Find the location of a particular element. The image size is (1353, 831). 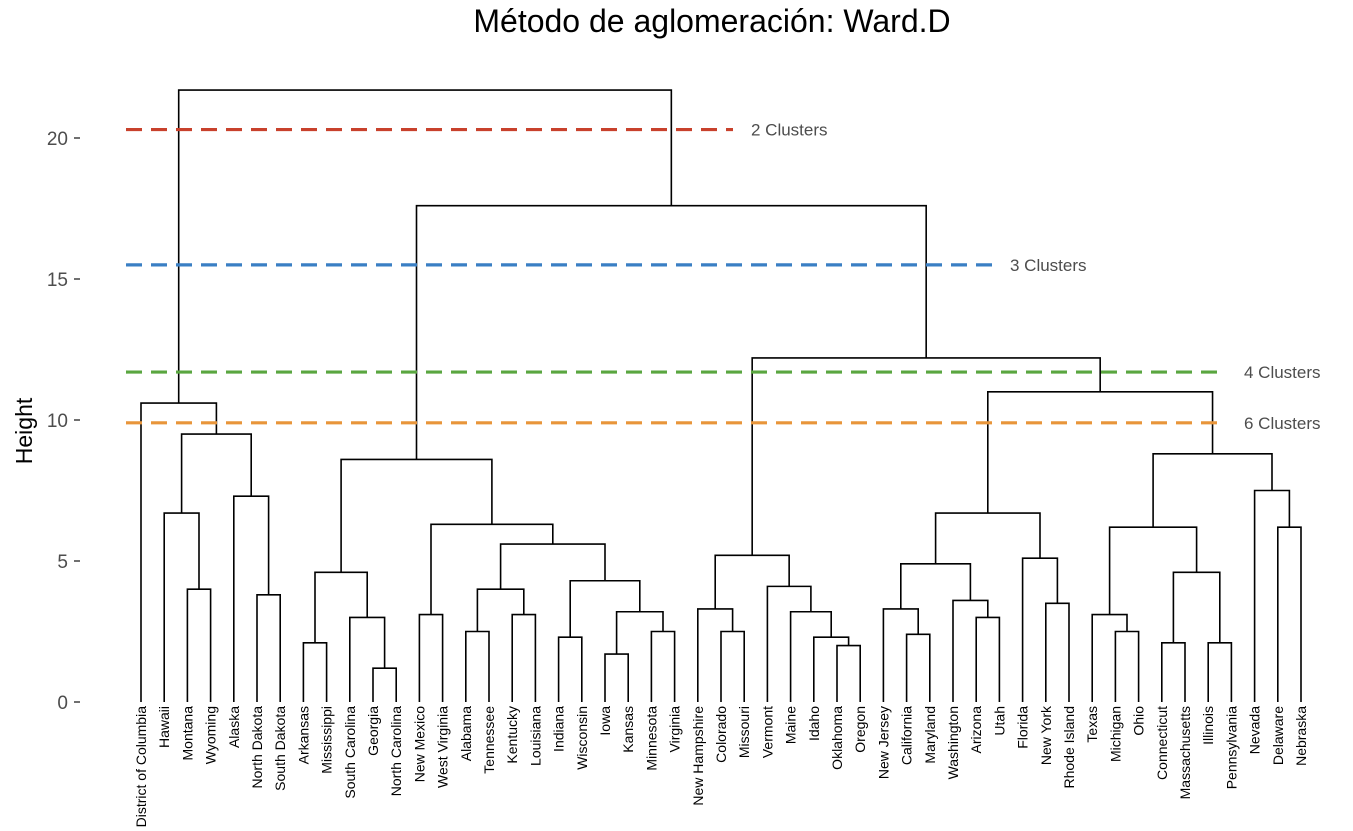

leaf-label-south-dakota: South Dakota is located at coordinates (280, 748).